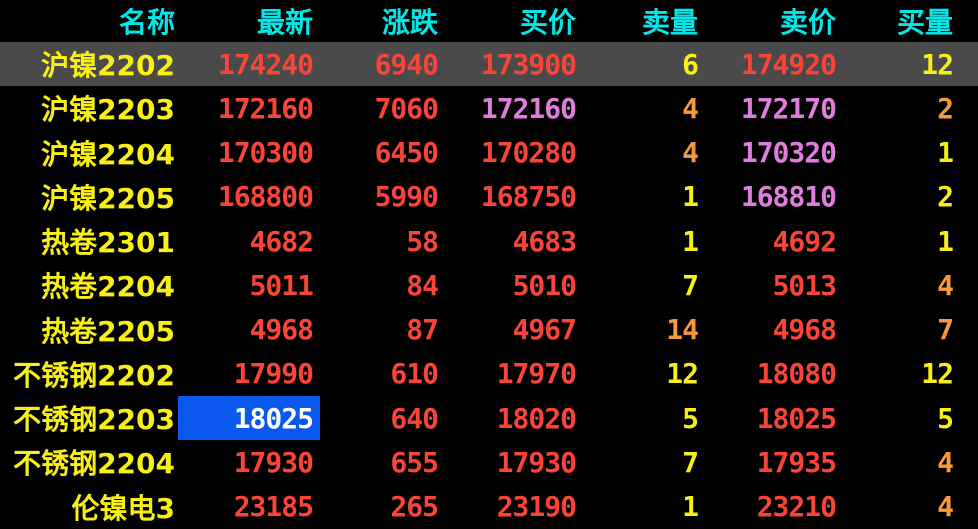 This screenshot has height=529, width=978. Describe the element at coordinates (910, 330) in the screenshot. I see `cell-bid_vol: 7` at that location.